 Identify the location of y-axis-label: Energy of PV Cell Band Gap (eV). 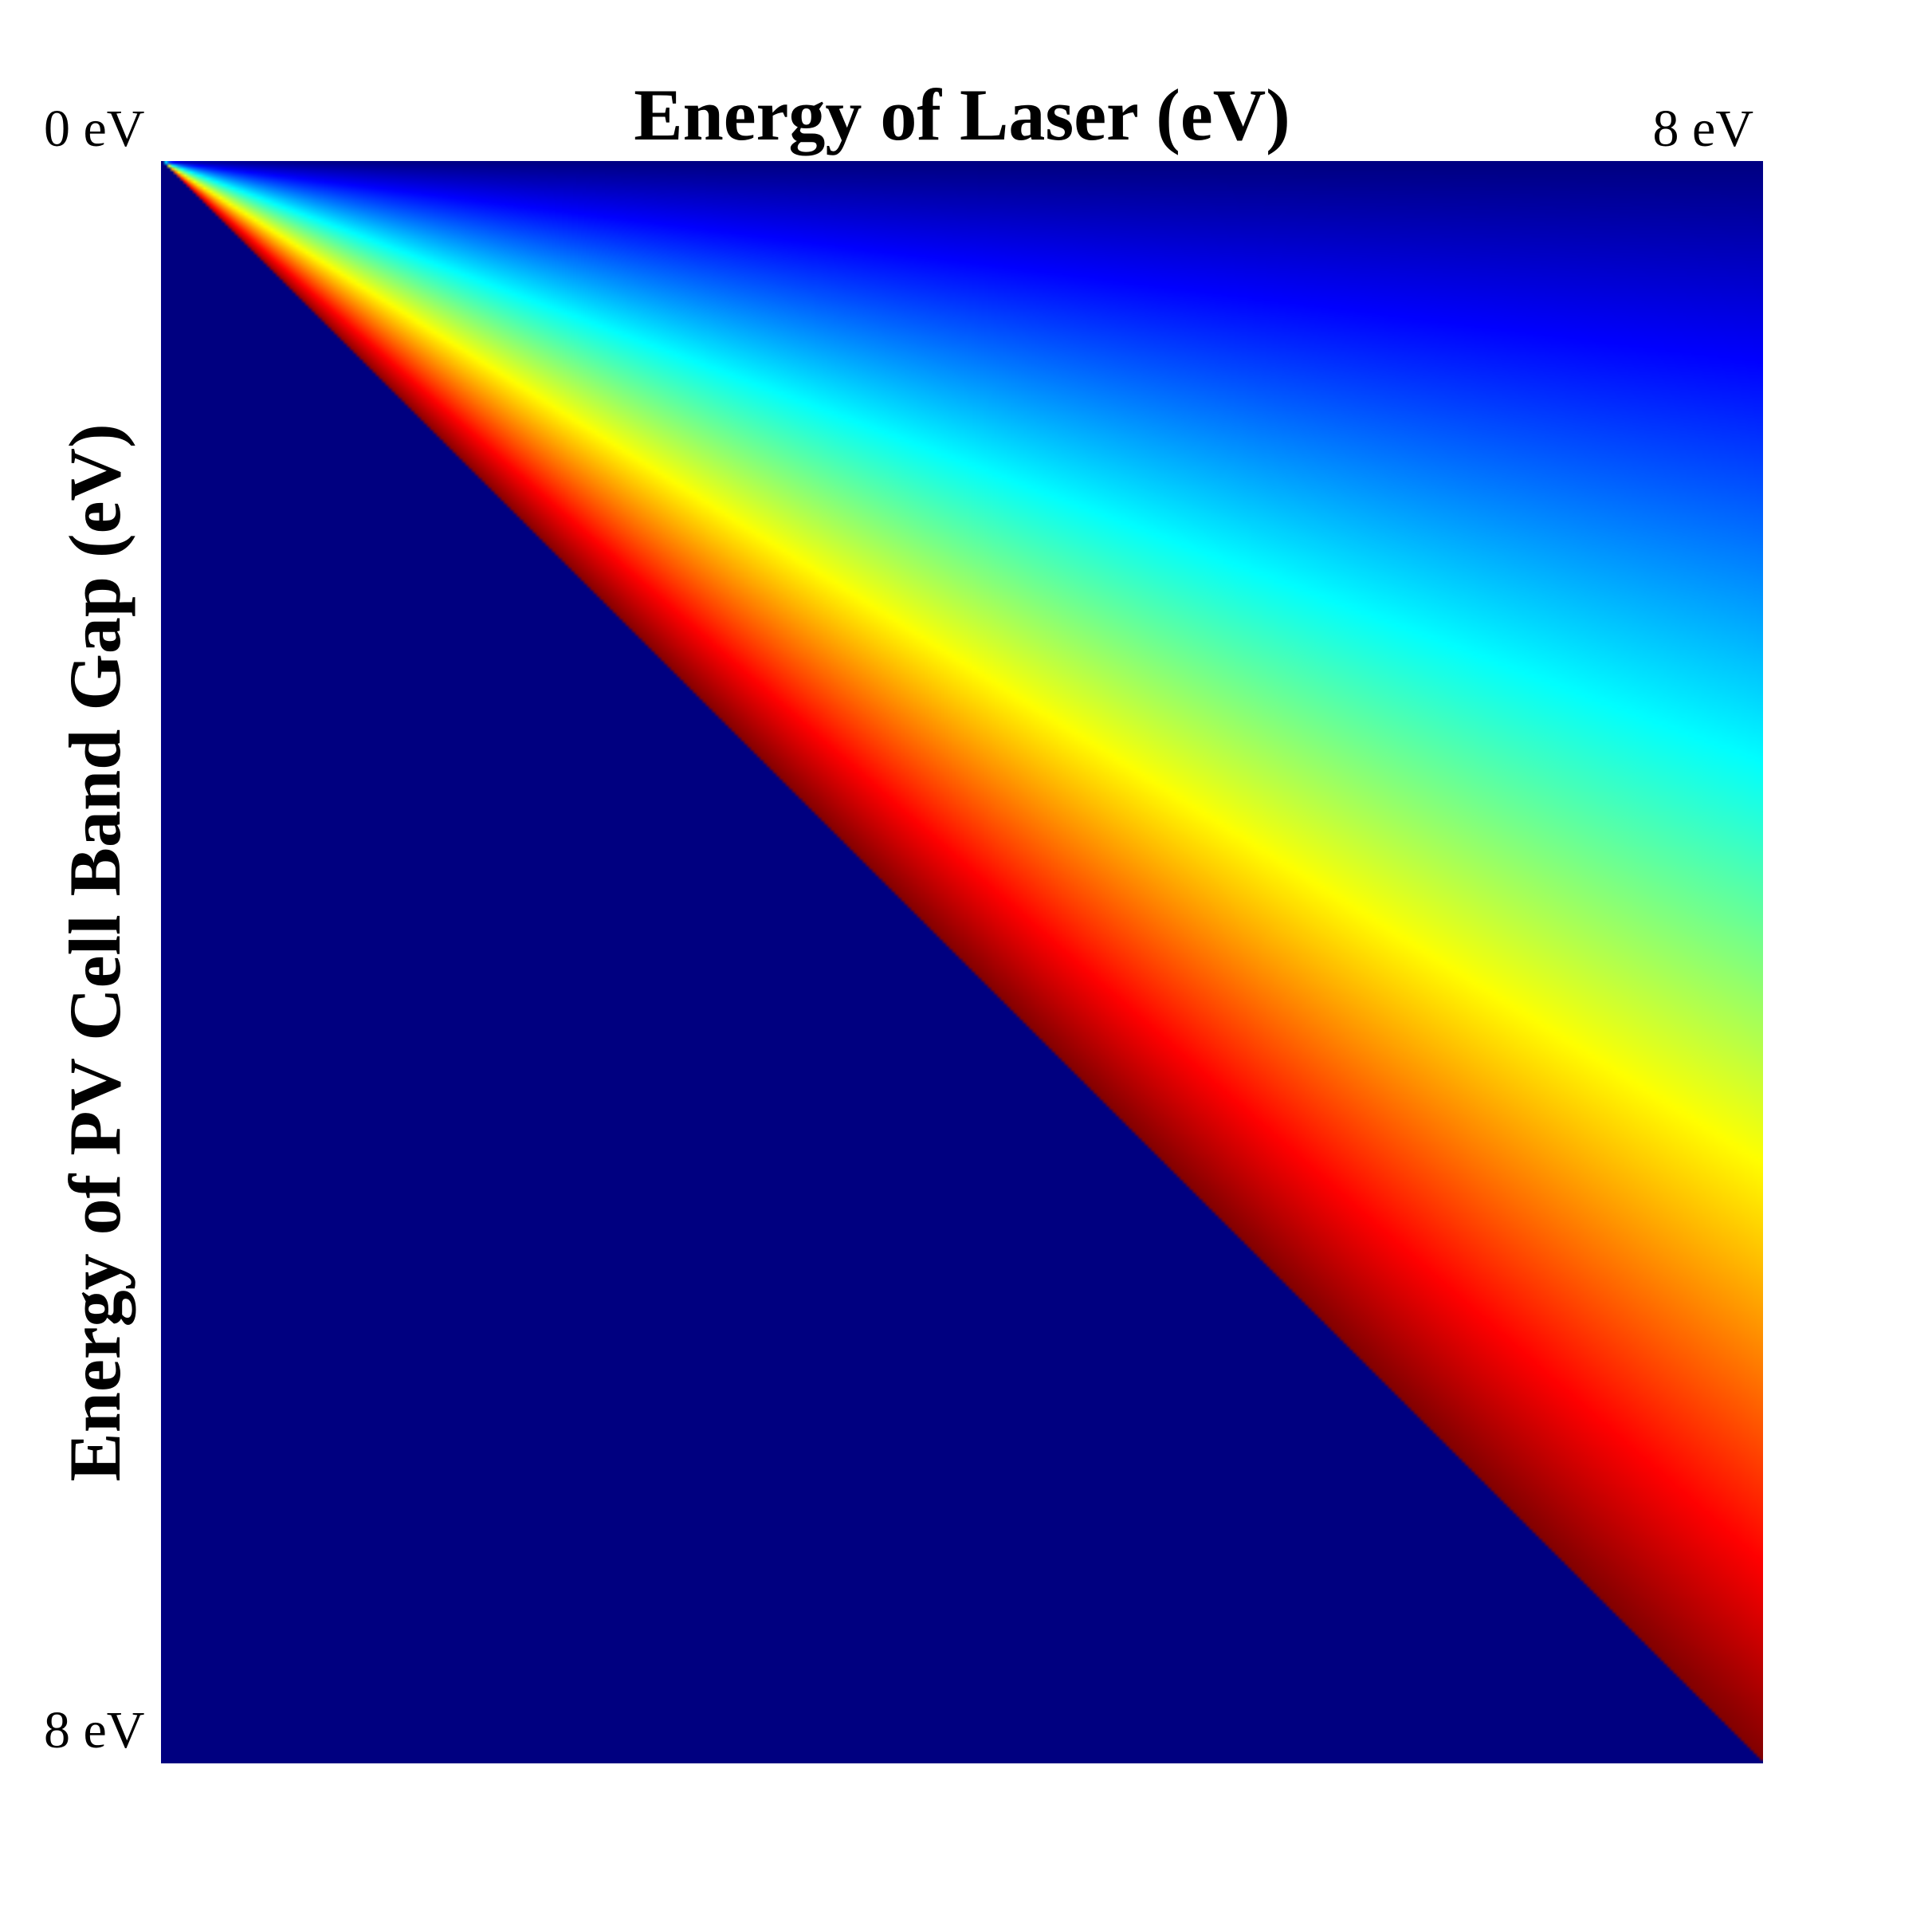
(94, 952).